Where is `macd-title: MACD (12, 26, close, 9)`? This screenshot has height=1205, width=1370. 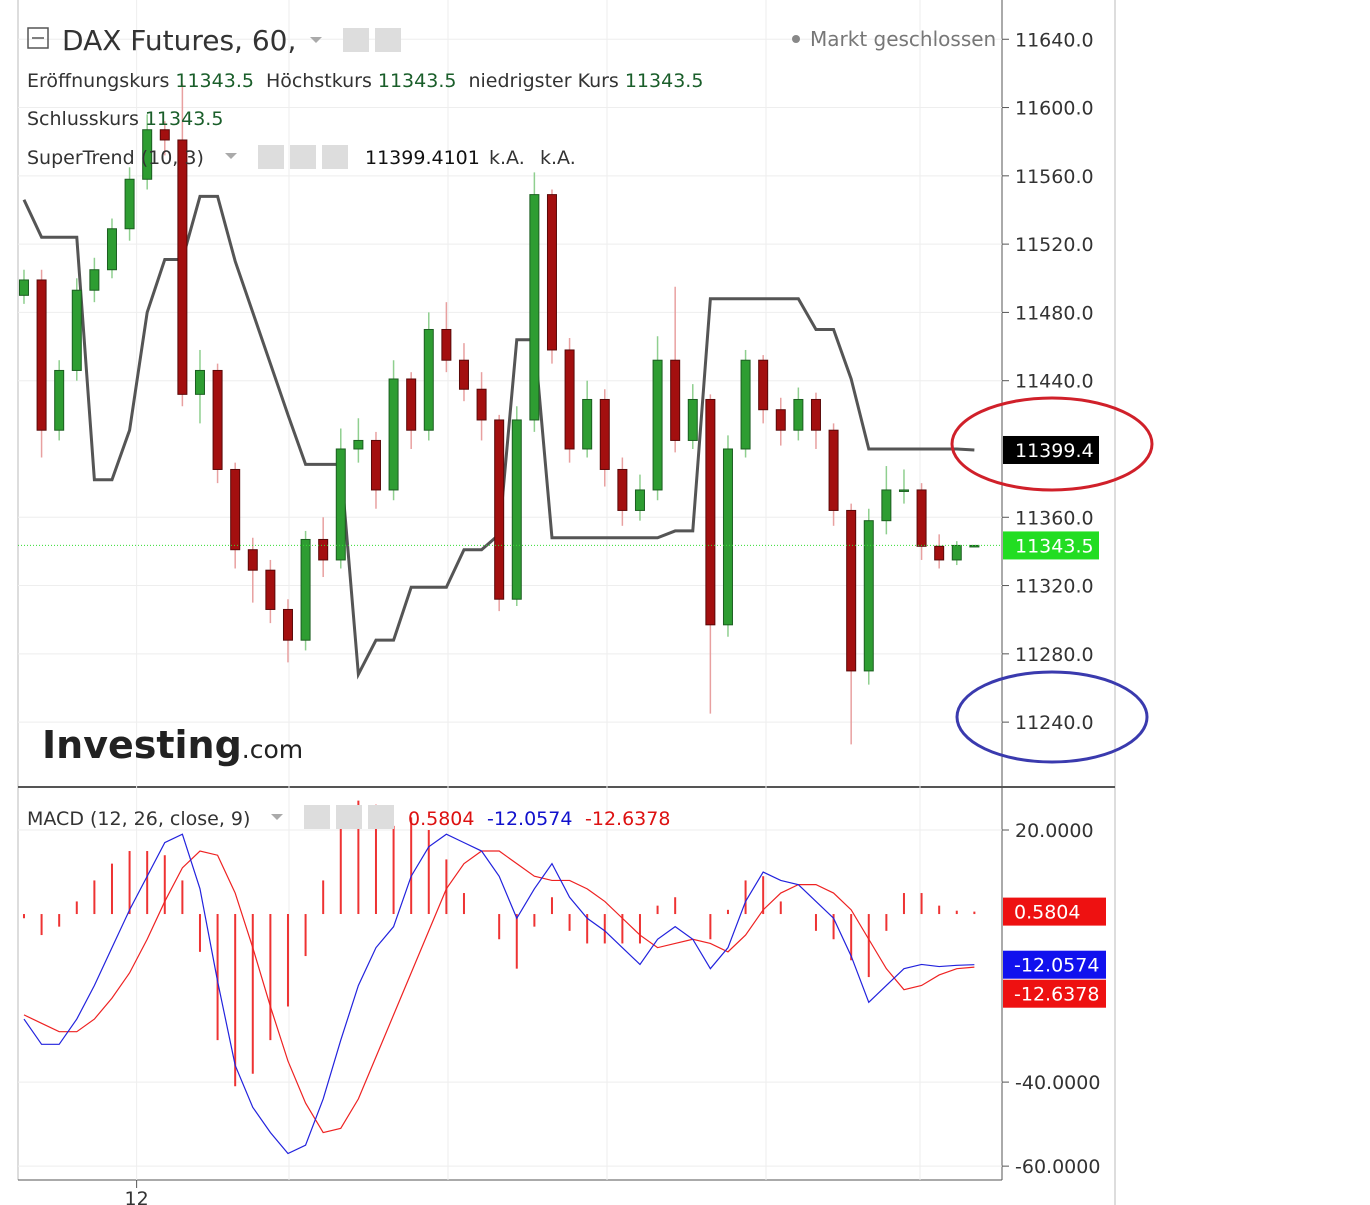
macd-title: MACD (12, 26, close, 9) is located at coordinates (138, 819).